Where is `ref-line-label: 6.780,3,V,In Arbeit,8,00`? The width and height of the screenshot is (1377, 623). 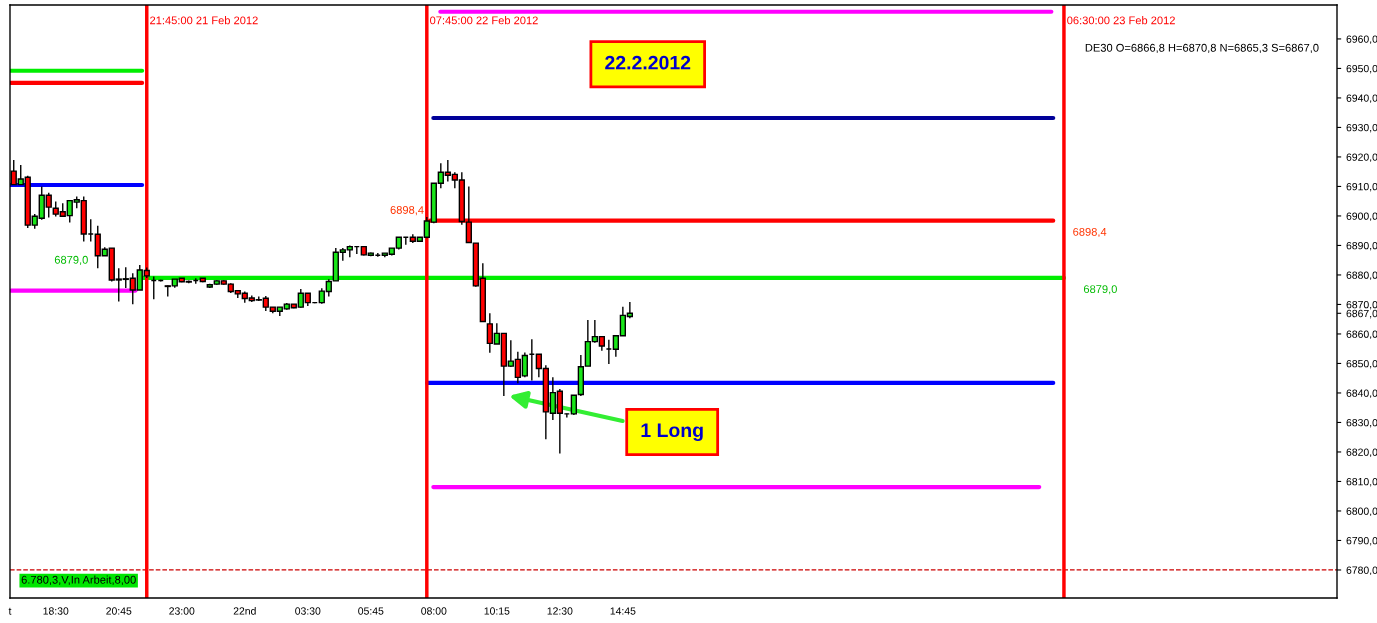 ref-line-label: 6.780,3,V,In Arbeit,8,00 is located at coordinates (78, 580).